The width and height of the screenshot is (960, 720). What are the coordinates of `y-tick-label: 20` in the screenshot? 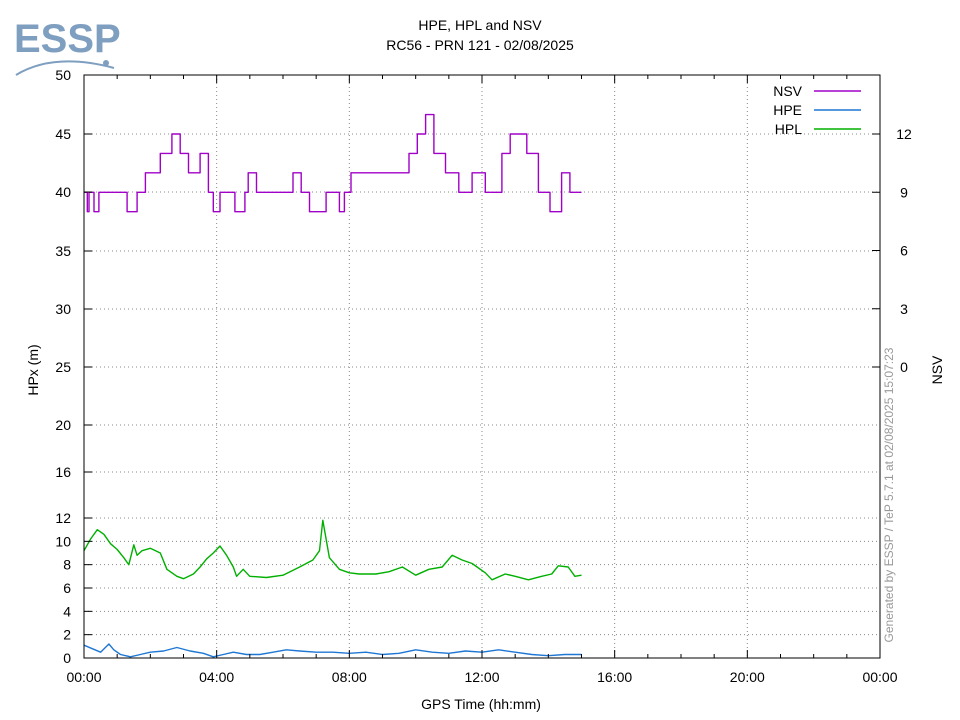 It's located at (63, 425).